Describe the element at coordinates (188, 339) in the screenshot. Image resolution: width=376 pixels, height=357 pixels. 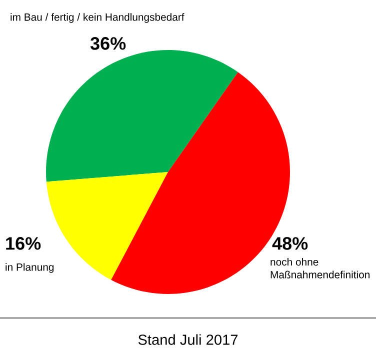
I see `text: Stand Juli 2017` at that location.